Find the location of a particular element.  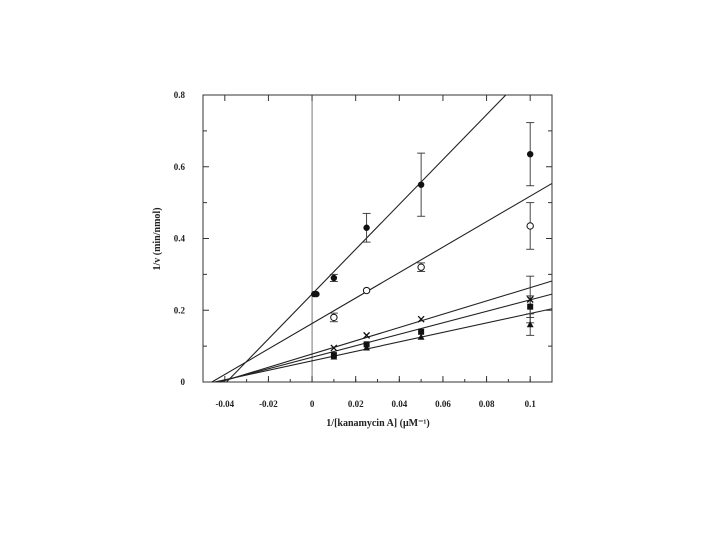

x-axis-title: 1/[kanamycin A] (μM⁻¹) is located at coordinates (377, 423).